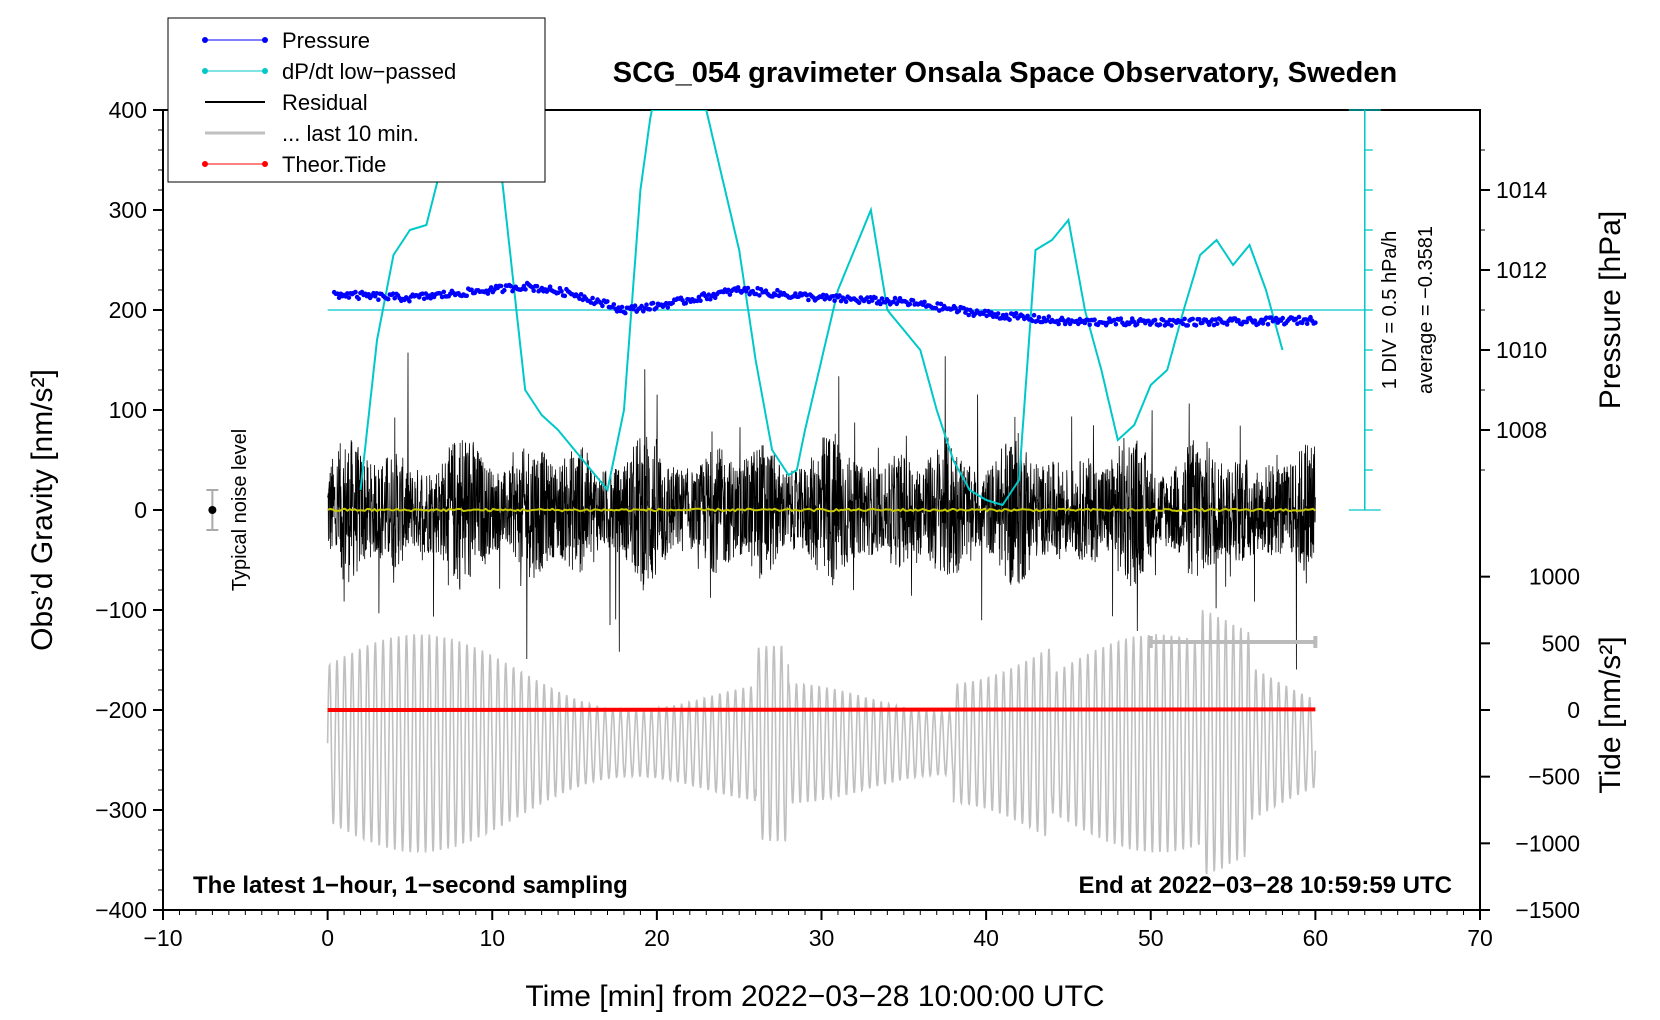 This screenshot has width=1660, height=1020. What do you see at coordinates (128, 410) in the screenshot?
I see `y-tick-label: 100` at bounding box center [128, 410].